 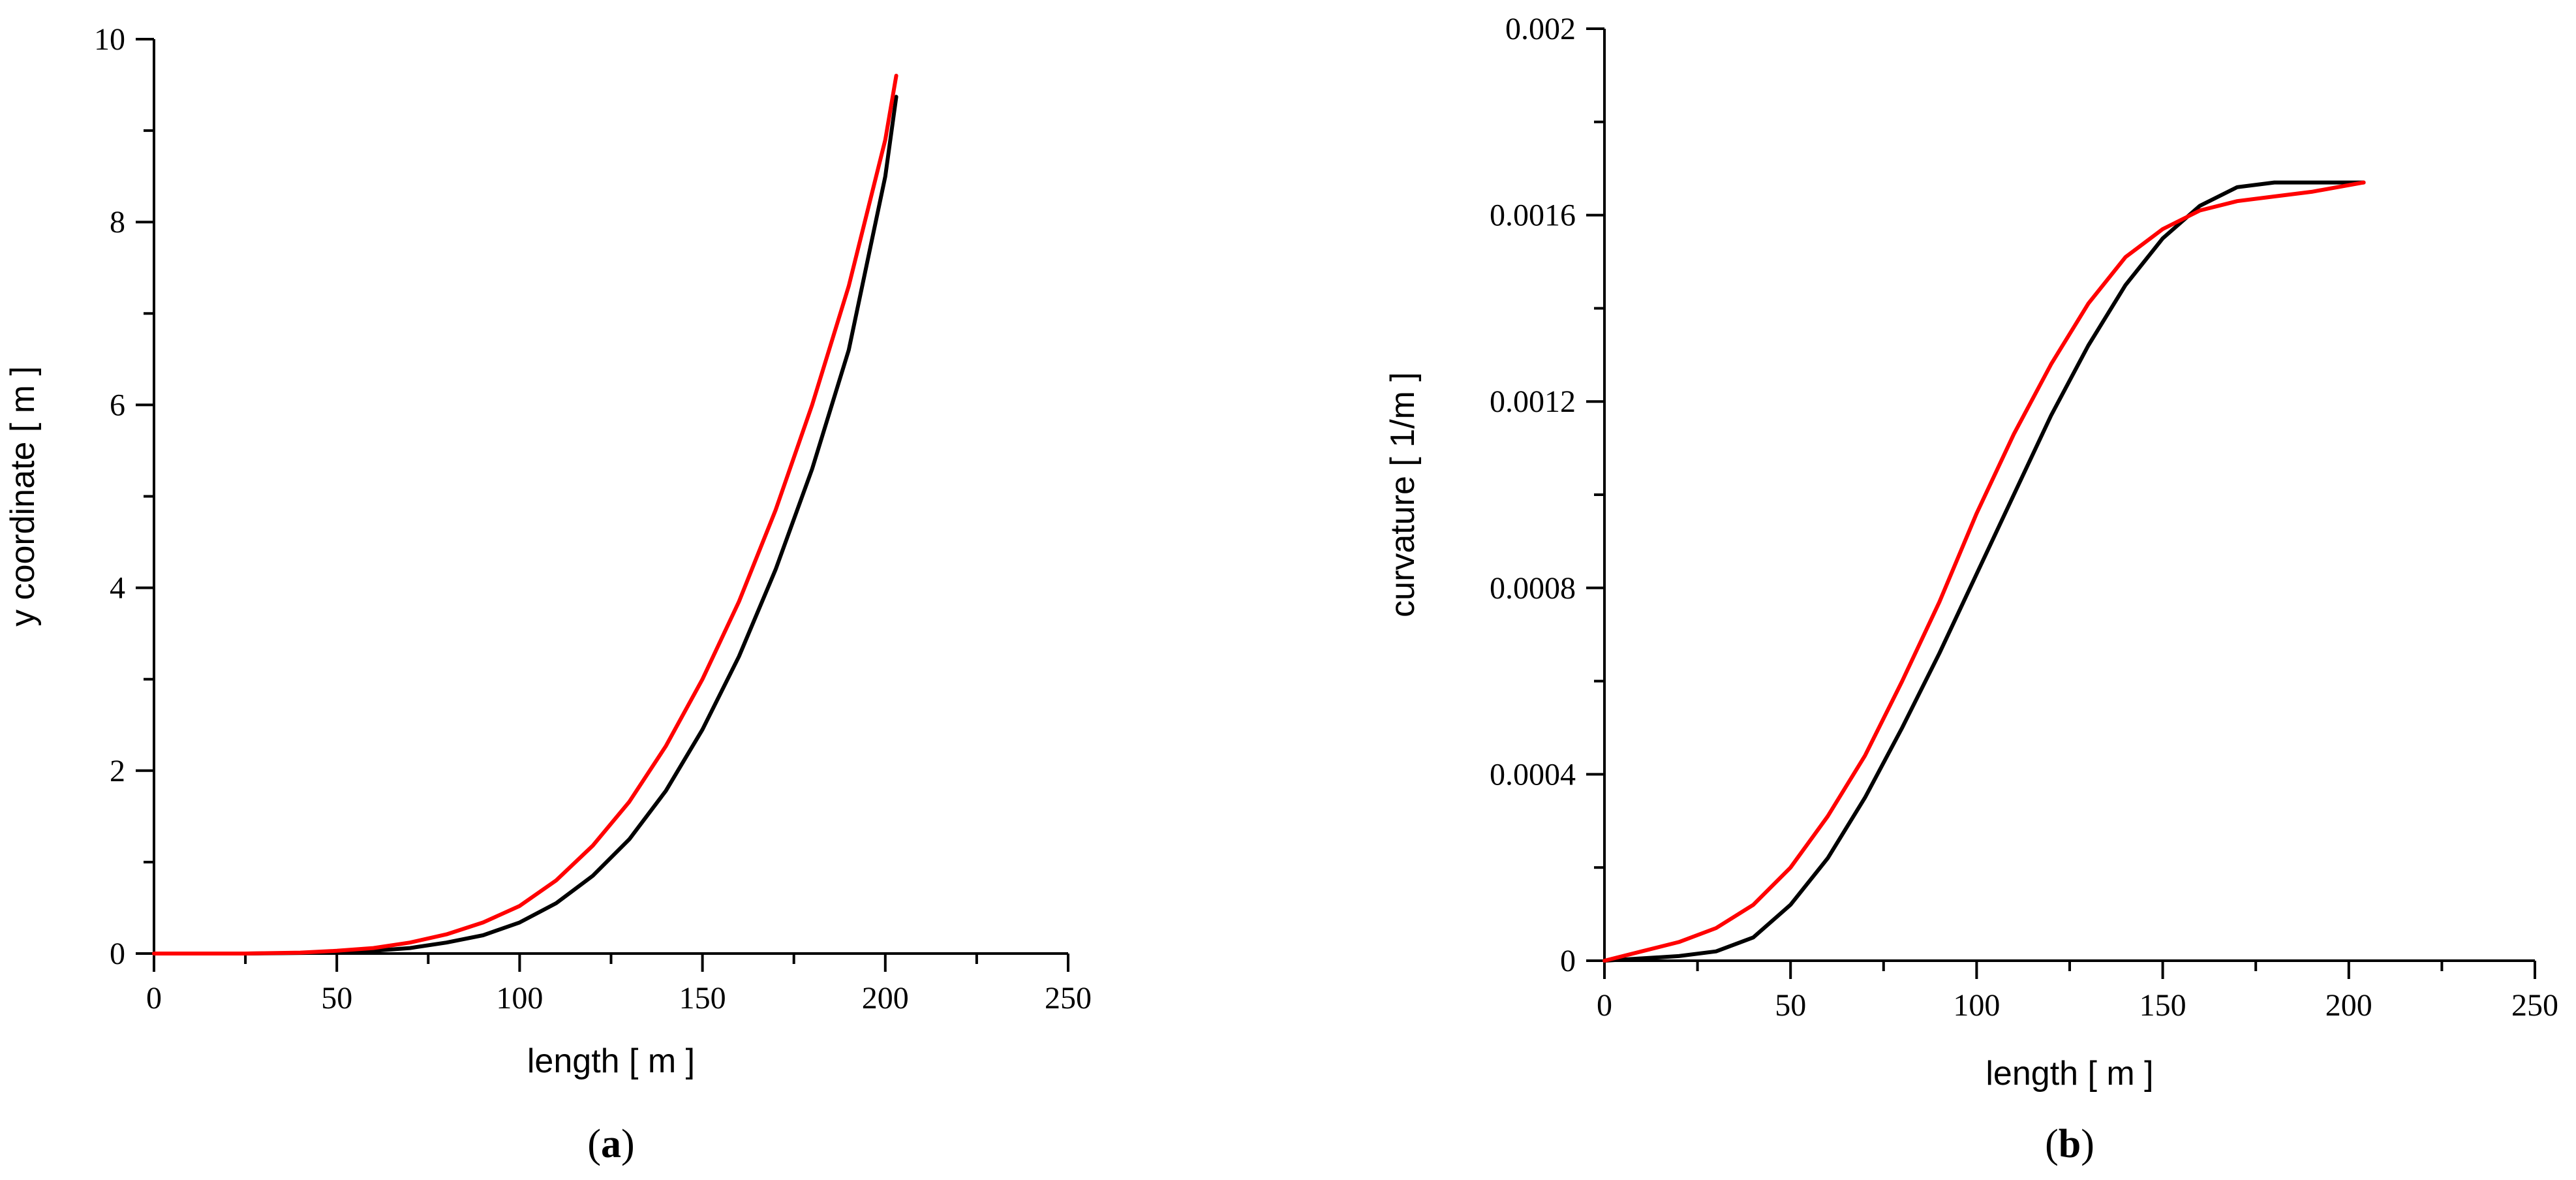 What do you see at coordinates (1533, 774) in the screenshot?
I see `y-tick-label-b: 0.0004` at bounding box center [1533, 774].